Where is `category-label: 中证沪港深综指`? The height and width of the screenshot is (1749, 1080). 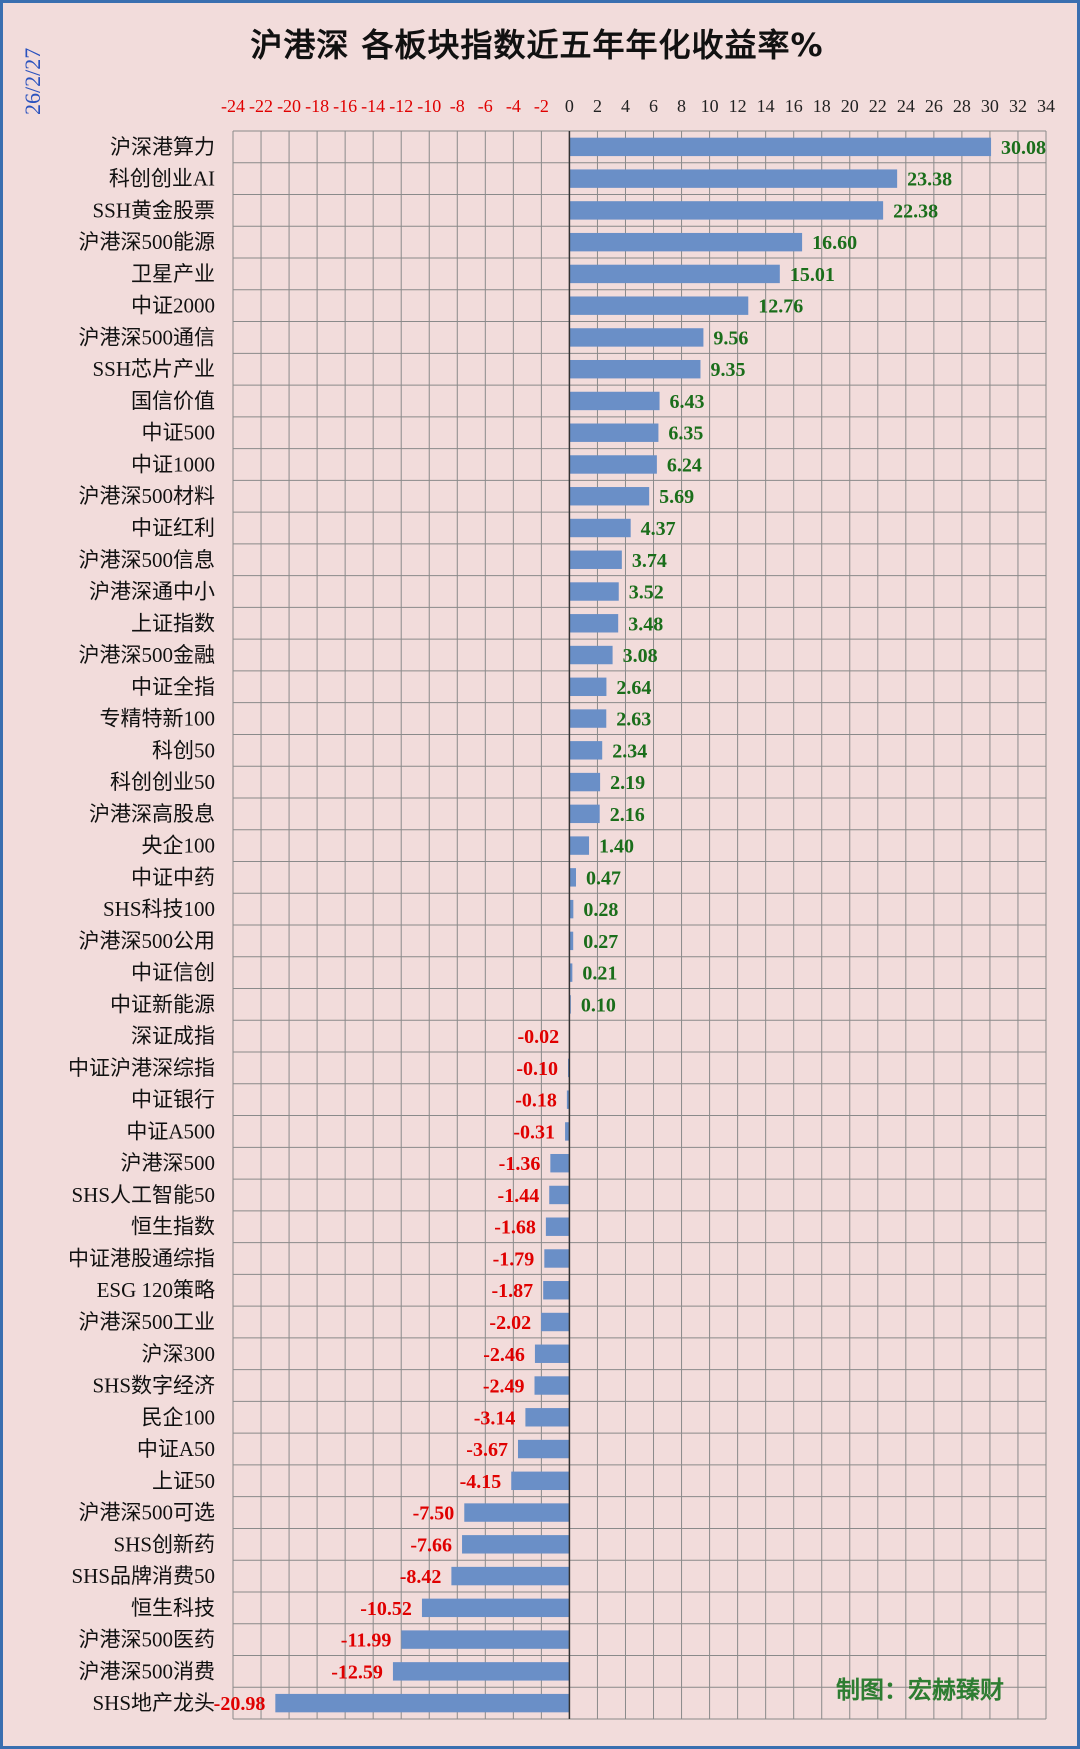 category-label: 中证沪港深综指 is located at coordinates (141, 1068).